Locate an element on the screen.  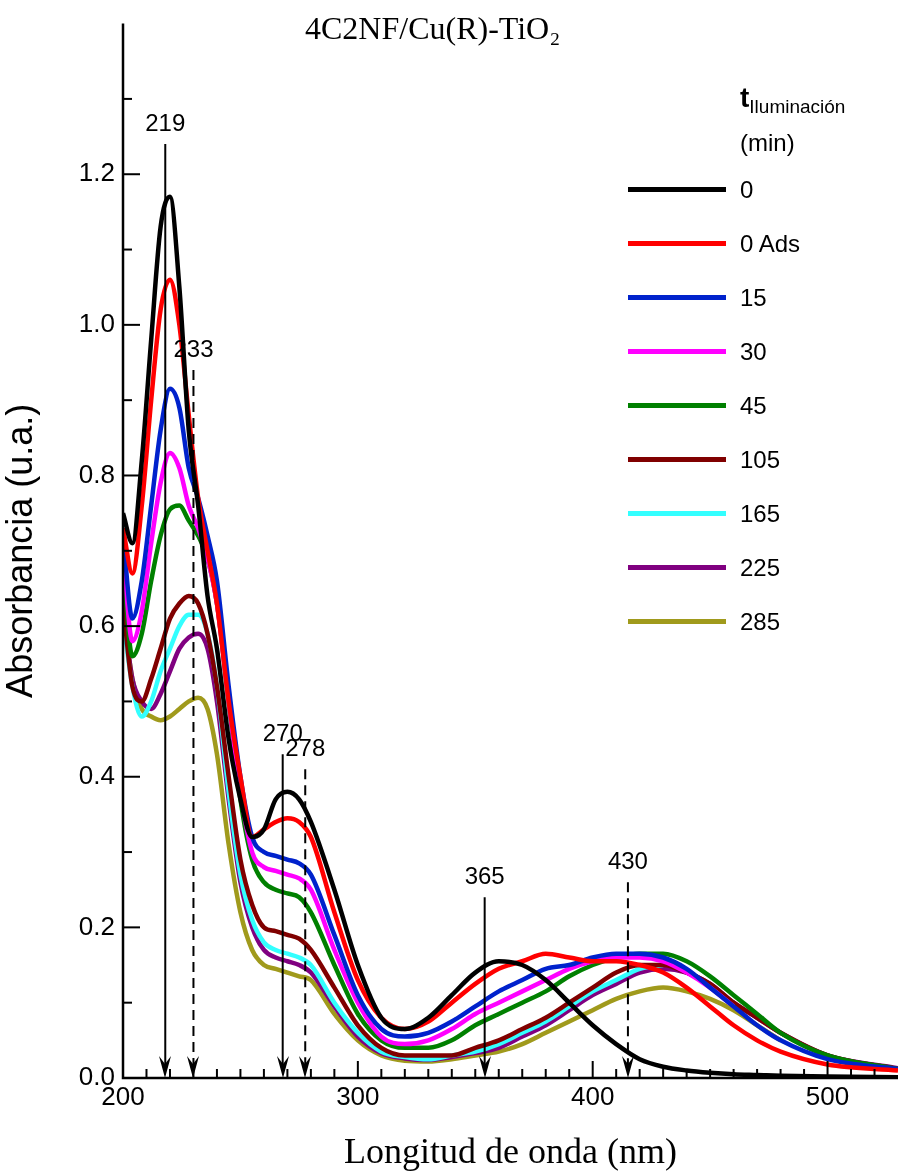
legend-label: 225 is located at coordinates (761, 567).